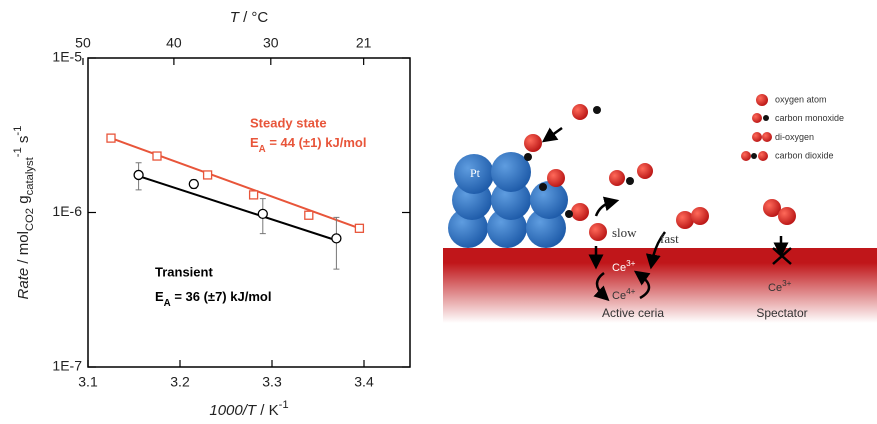 The width and height of the screenshot is (877, 424). I want to click on x2-tick-label: 40, so click(174, 43).